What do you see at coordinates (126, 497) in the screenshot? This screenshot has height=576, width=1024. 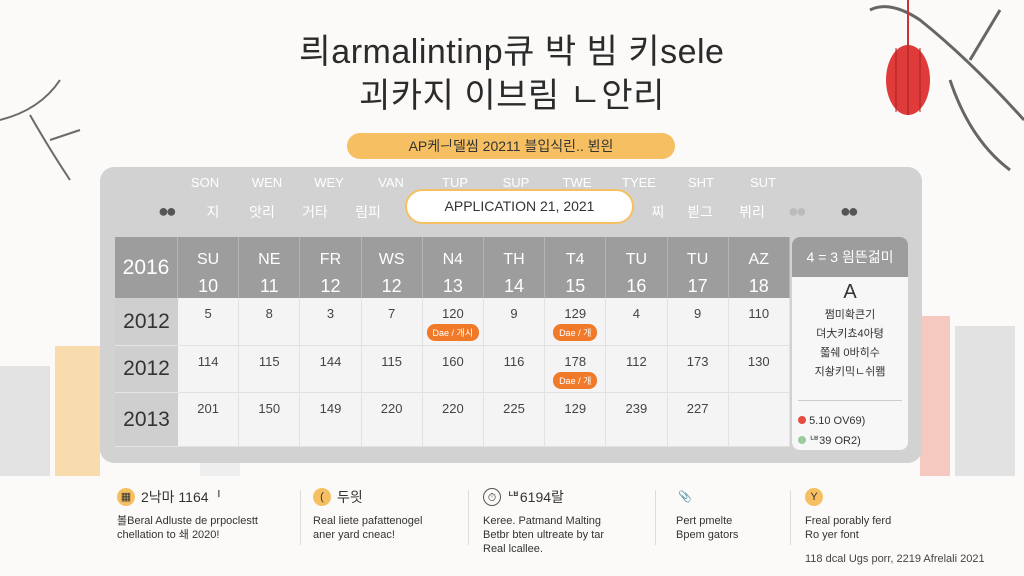 I see `calendar-icon: ▦` at bounding box center [126, 497].